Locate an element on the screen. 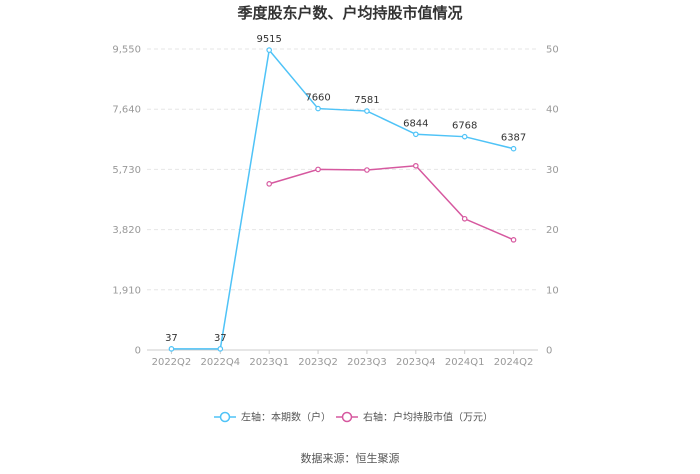 The width and height of the screenshot is (700, 474). data-label: 6844 is located at coordinates (415, 123).